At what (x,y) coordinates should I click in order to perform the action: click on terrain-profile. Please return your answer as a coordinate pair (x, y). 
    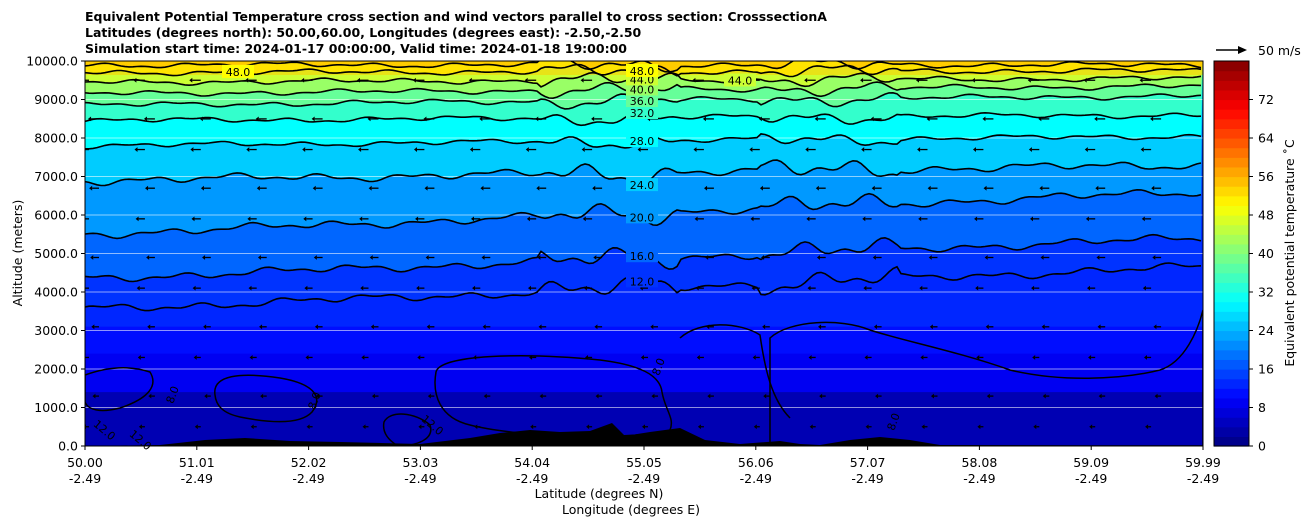
    Looking at the image, I should click on (644, 434).